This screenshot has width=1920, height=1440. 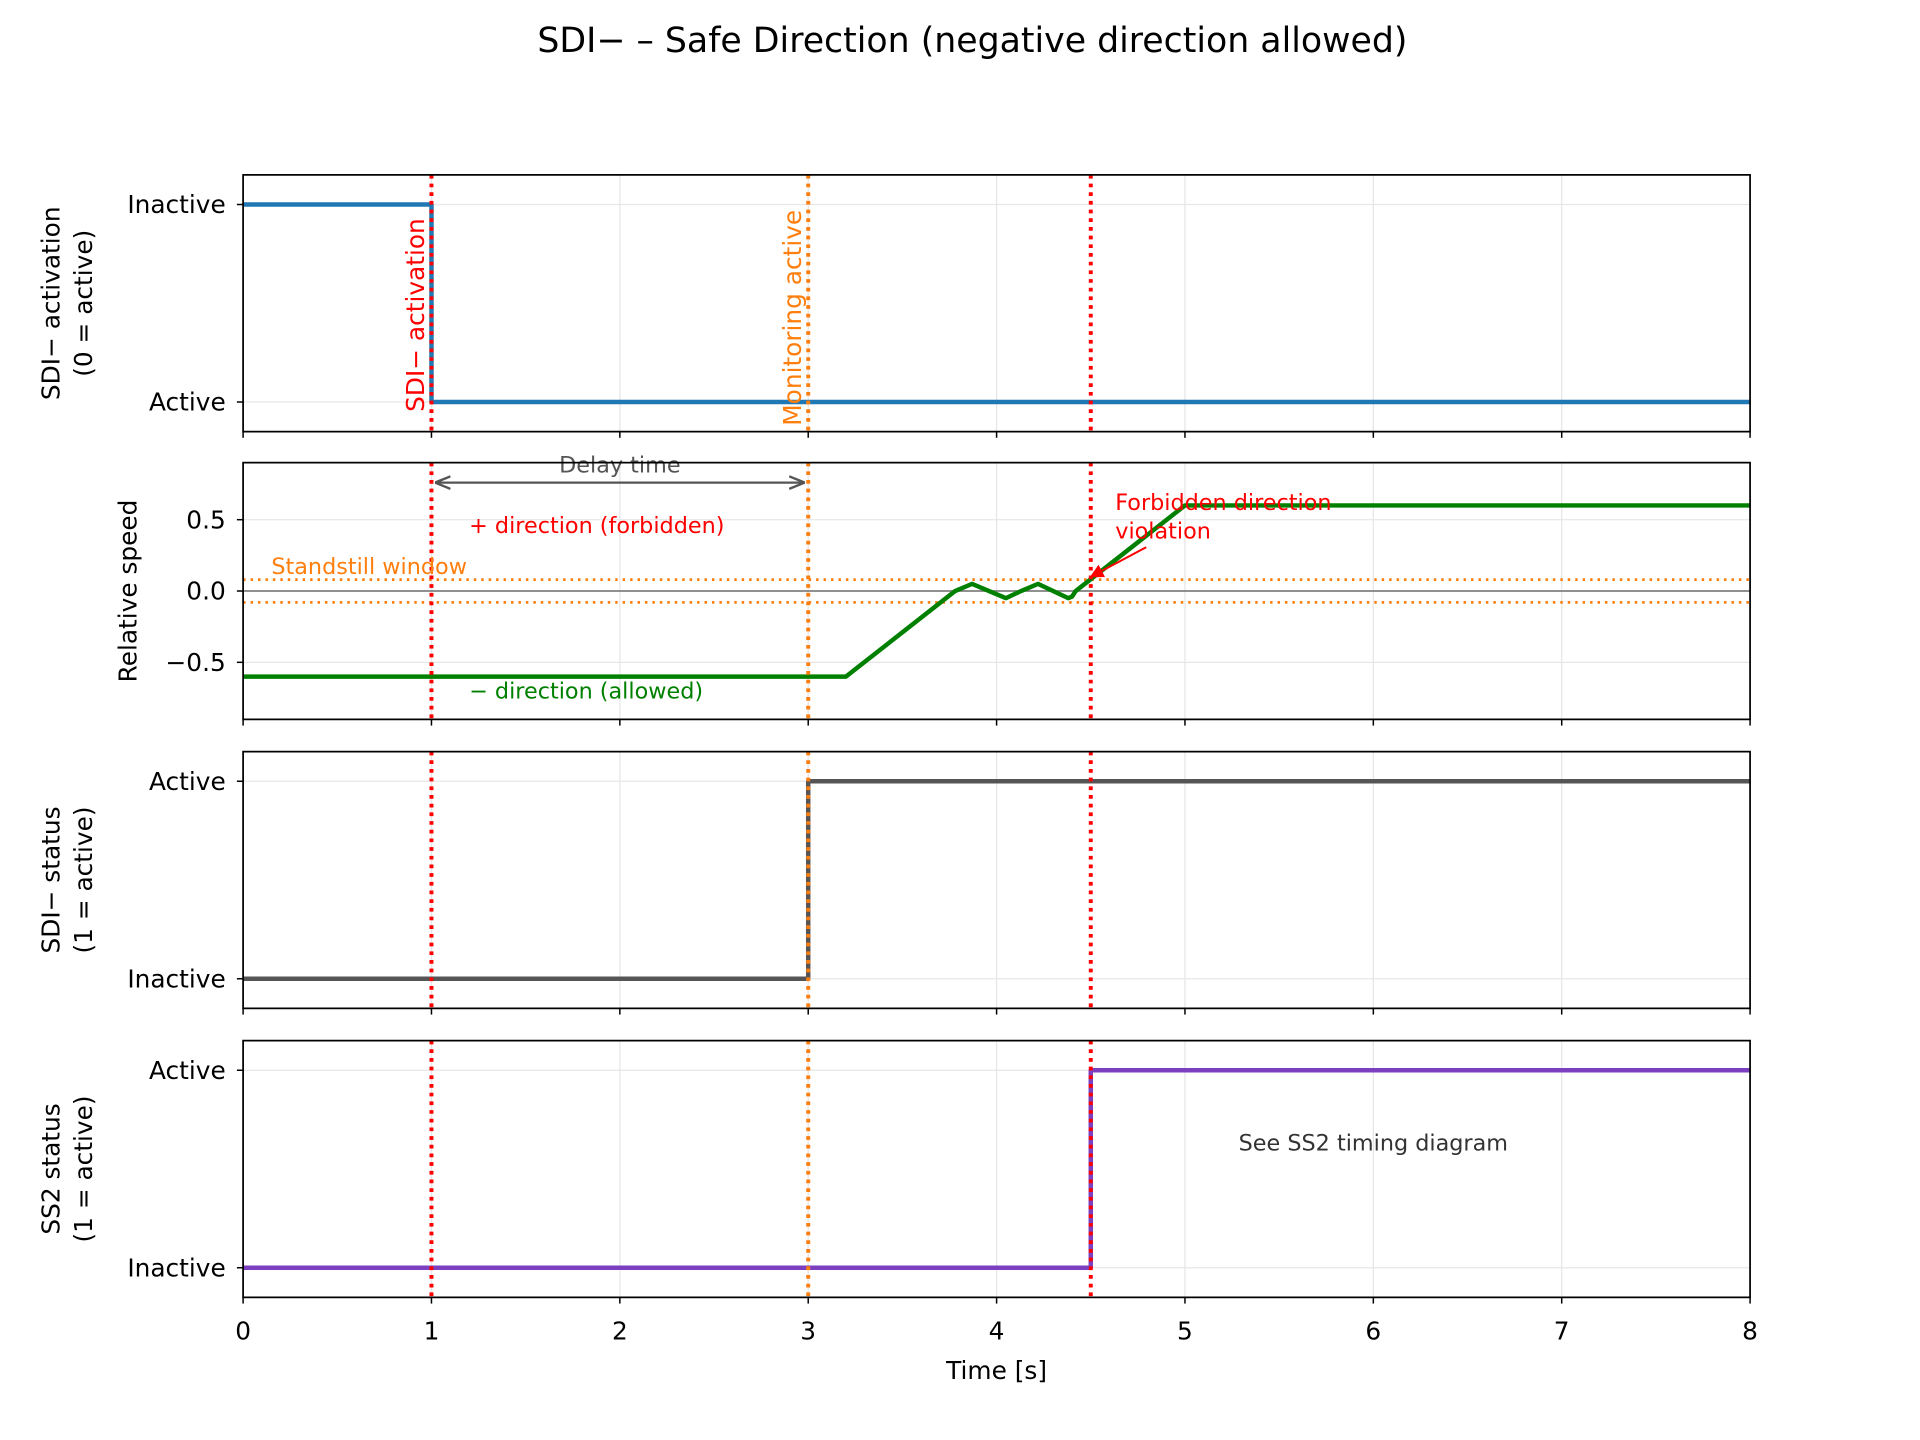 What do you see at coordinates (205, 519) in the screenshot?
I see `y-tick-label: 0.5` at bounding box center [205, 519].